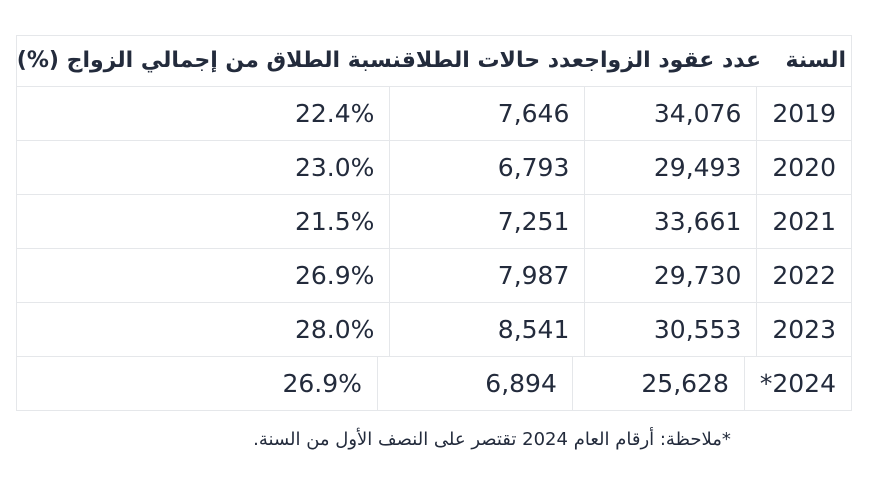  I want to click on divorces-cell: 6,894, so click(474, 383).